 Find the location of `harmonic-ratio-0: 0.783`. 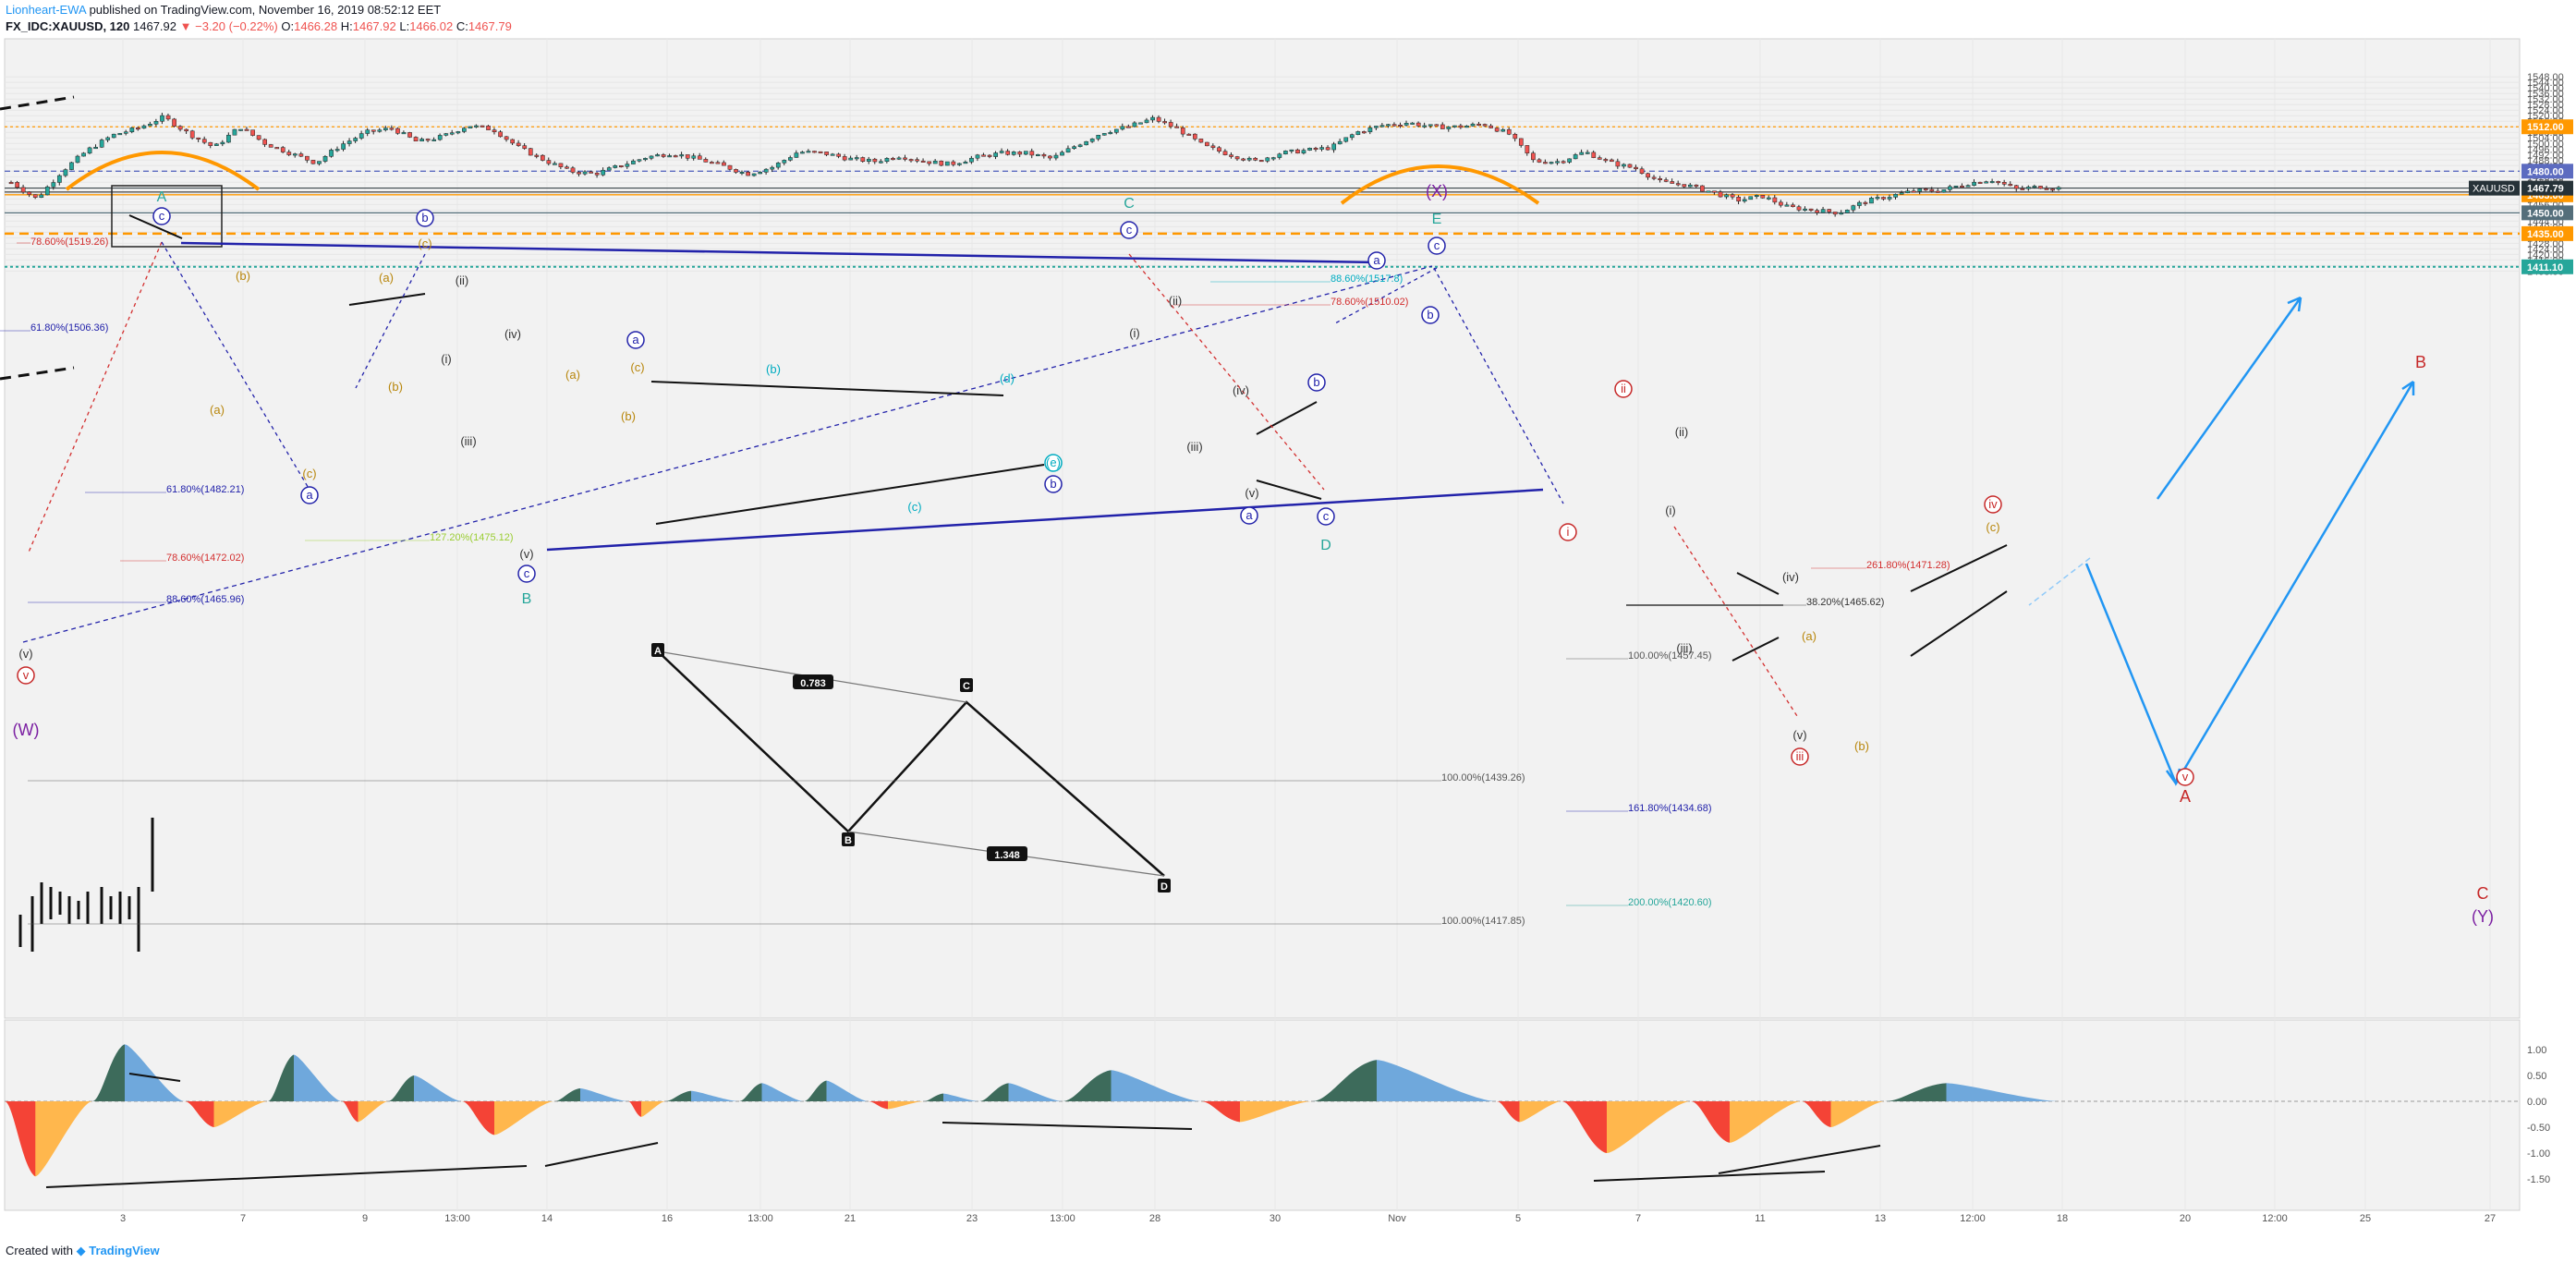

harmonic-ratio-0: 0.783 is located at coordinates (813, 683).